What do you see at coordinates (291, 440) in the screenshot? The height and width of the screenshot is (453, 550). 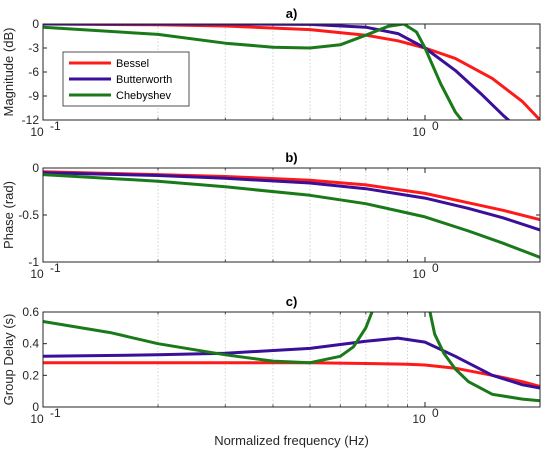 I see `x-axis-label: Normalized frequency (Hz)` at bounding box center [291, 440].